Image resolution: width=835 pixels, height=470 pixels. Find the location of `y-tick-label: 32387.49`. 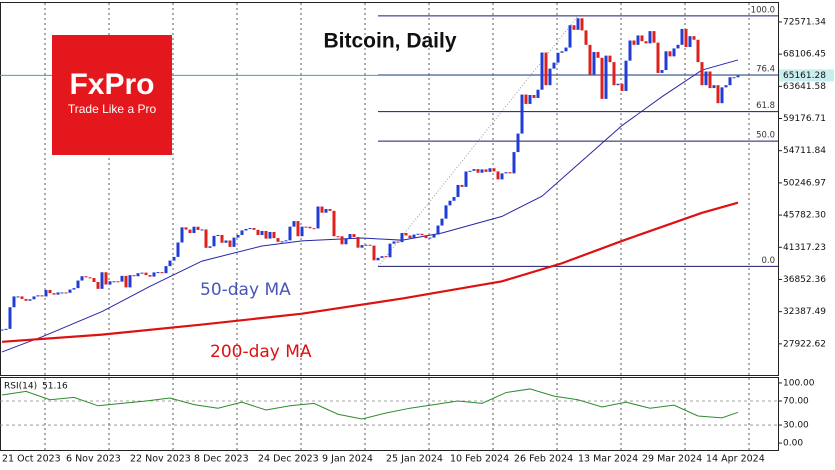

y-tick-label: 32387.49 is located at coordinates (804, 312).